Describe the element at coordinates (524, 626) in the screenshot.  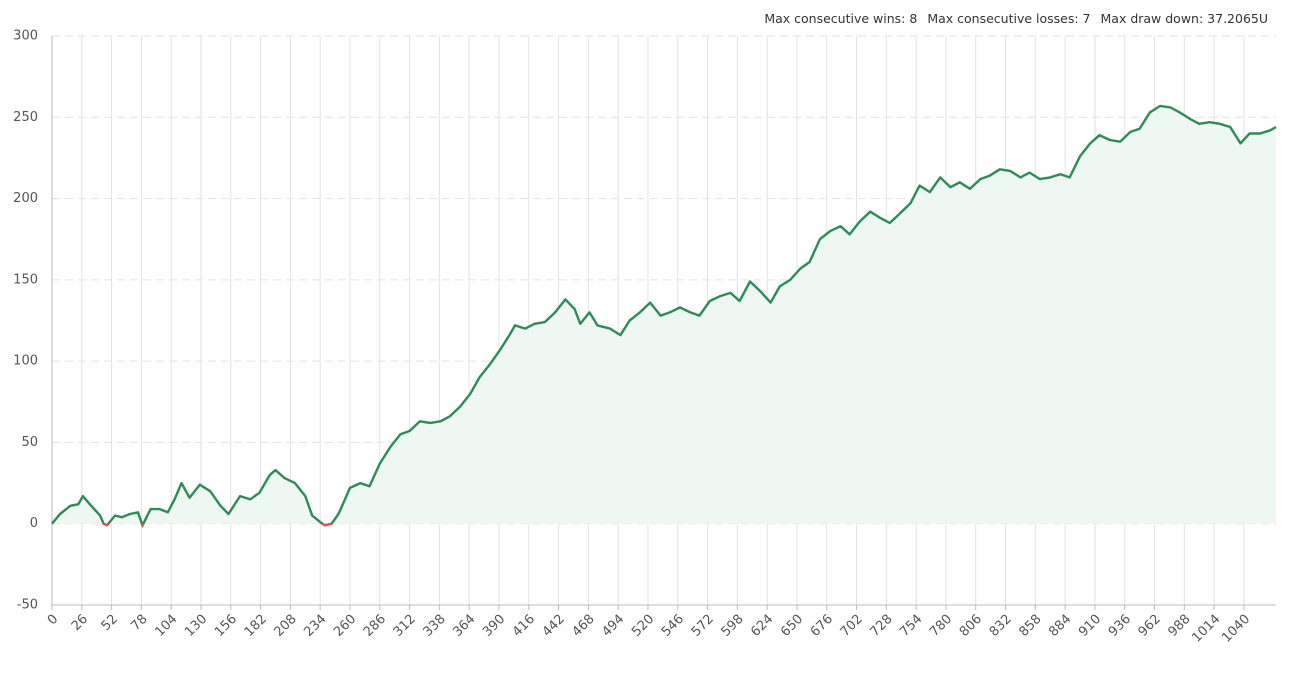
I see `x-tick-label: 416` at that location.